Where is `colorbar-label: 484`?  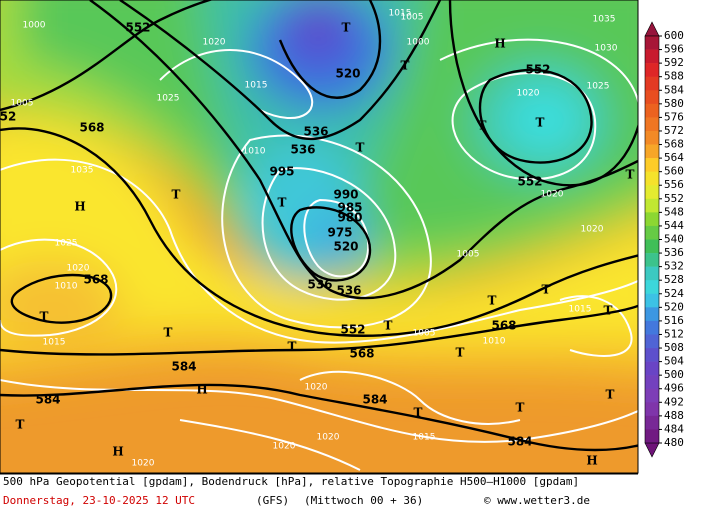
colorbar-label: 484 is located at coordinates (674, 428).